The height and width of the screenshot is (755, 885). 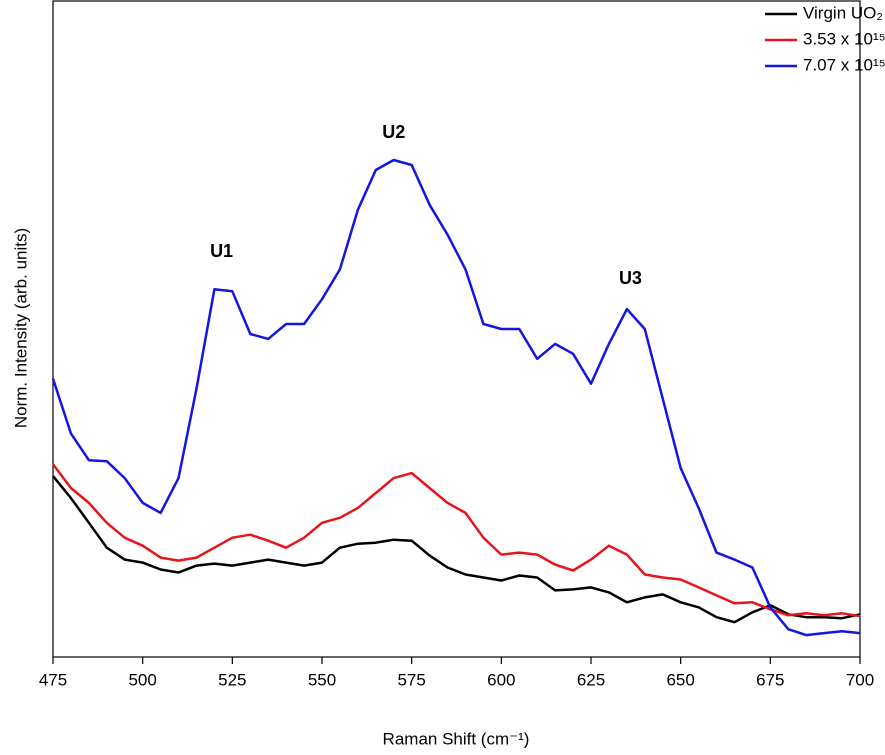 What do you see at coordinates (232, 679) in the screenshot?
I see `x-tick-label: 525` at bounding box center [232, 679].